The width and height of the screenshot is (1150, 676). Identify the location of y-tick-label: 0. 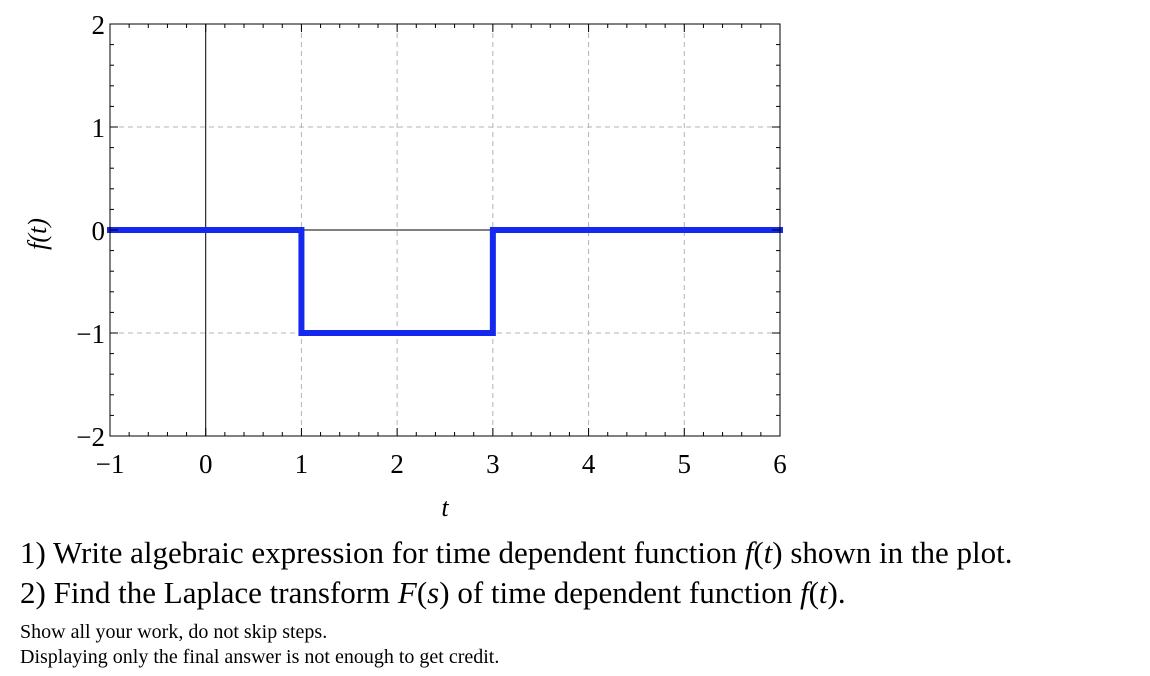
(99, 231).